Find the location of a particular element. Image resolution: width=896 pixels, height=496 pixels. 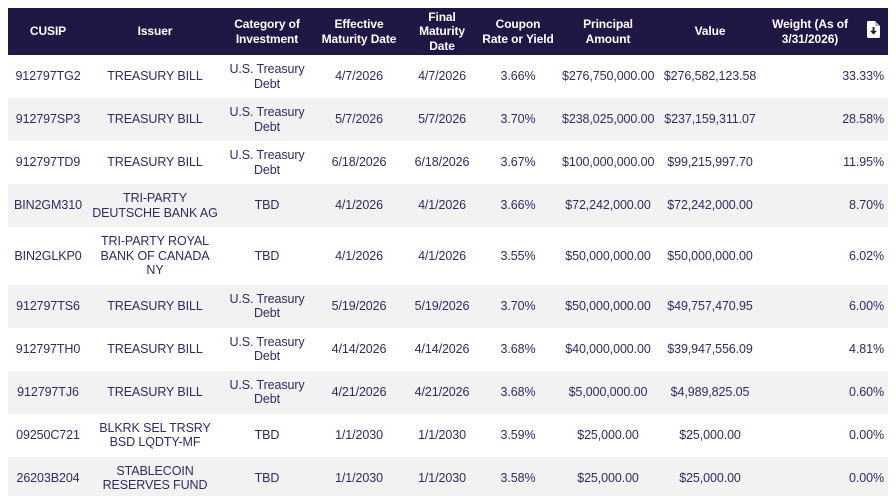

column-header-download is located at coordinates (873, 31).